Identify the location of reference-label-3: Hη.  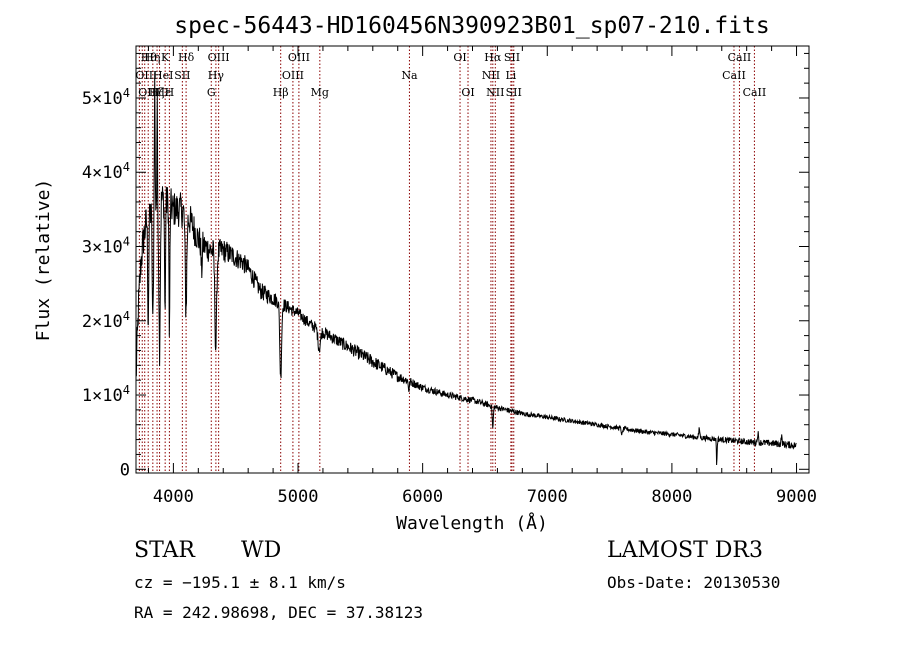
(152, 57).